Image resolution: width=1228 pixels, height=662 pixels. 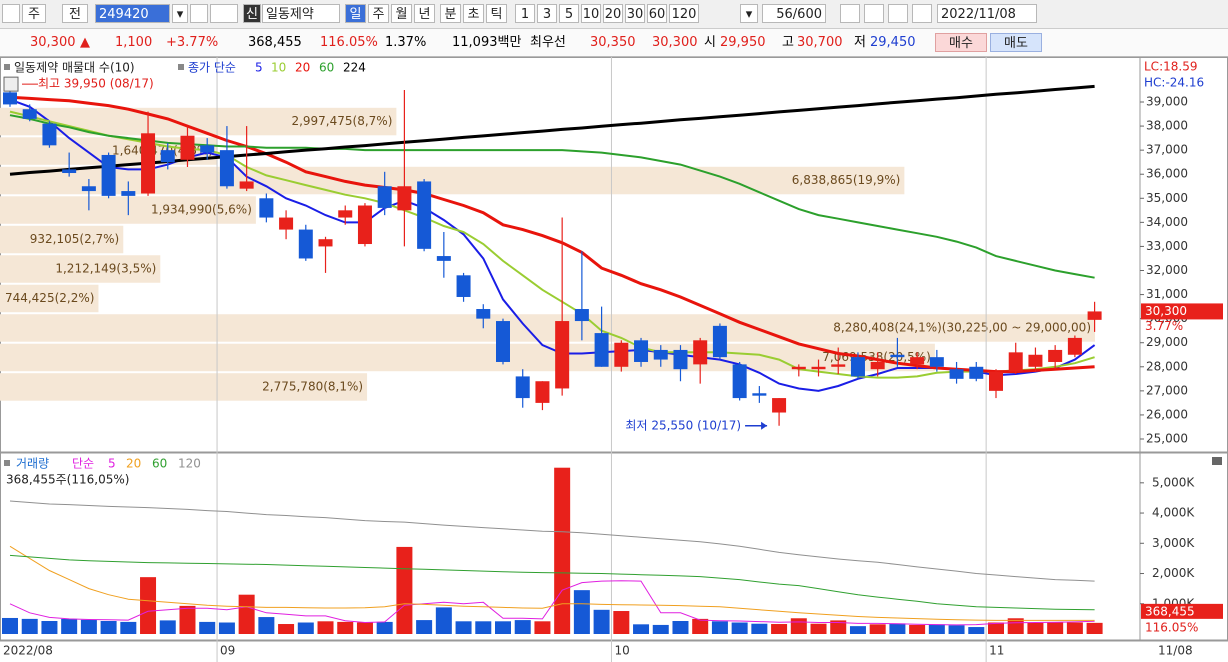 What do you see at coordinates (764, 425) in the screenshot?
I see `annotation-arrowhead` at bounding box center [764, 425].